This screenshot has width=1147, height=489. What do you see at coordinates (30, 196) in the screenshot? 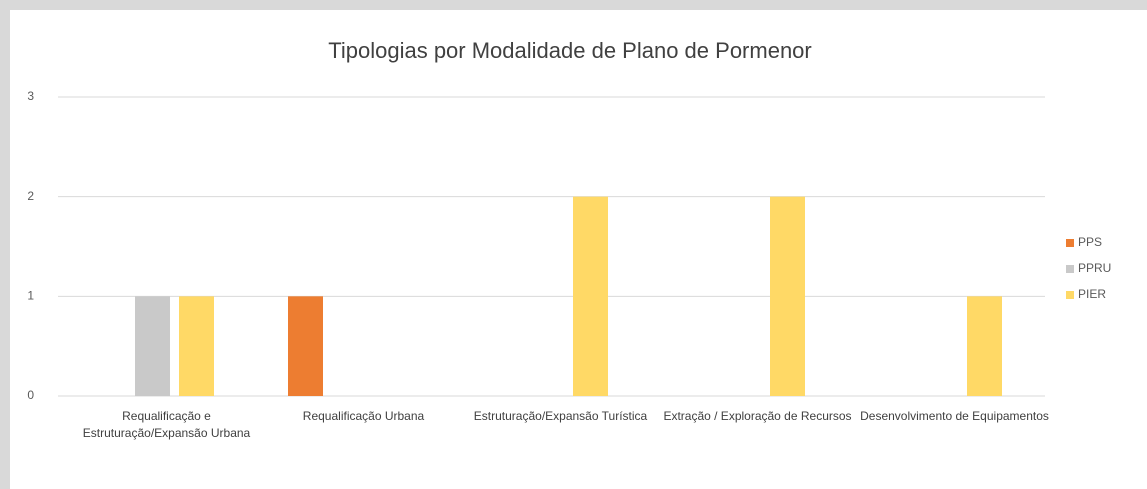
I see `y-tick-label: 2` at bounding box center [30, 196].